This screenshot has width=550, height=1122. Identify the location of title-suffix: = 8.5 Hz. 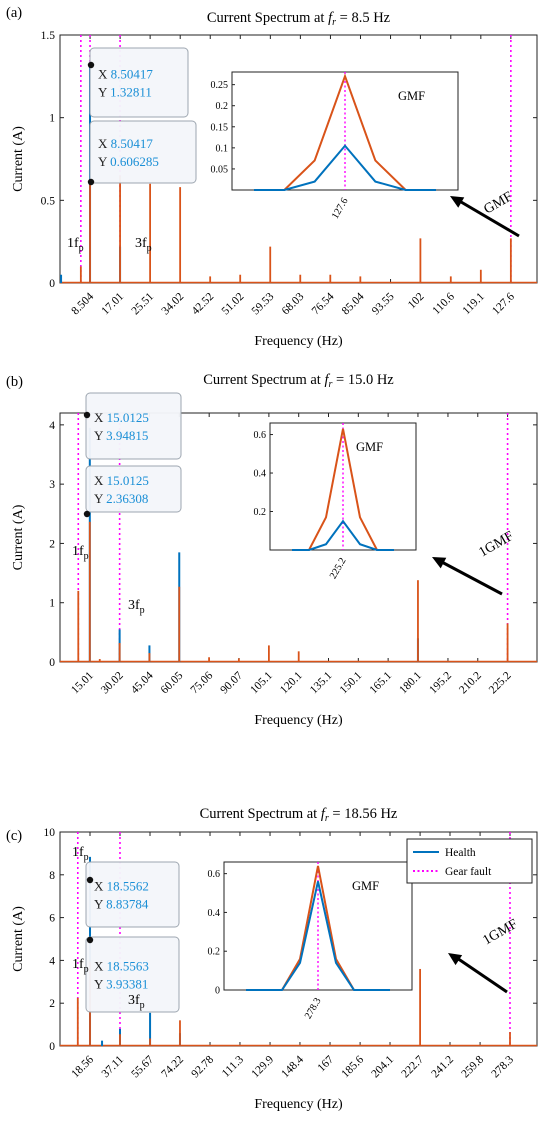
(363, 18).